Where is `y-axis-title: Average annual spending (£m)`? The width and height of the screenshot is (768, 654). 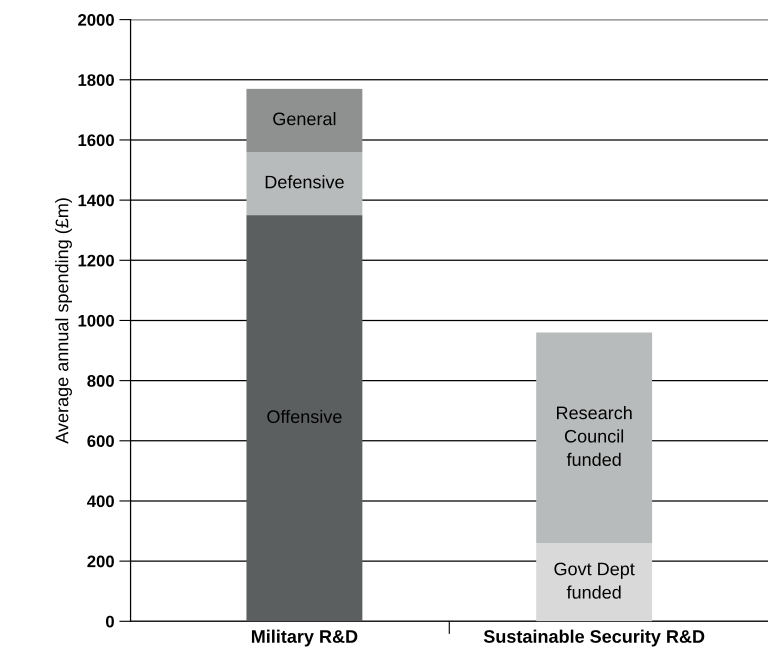 y-axis-title: Average annual spending (£m) is located at coordinates (63, 321).